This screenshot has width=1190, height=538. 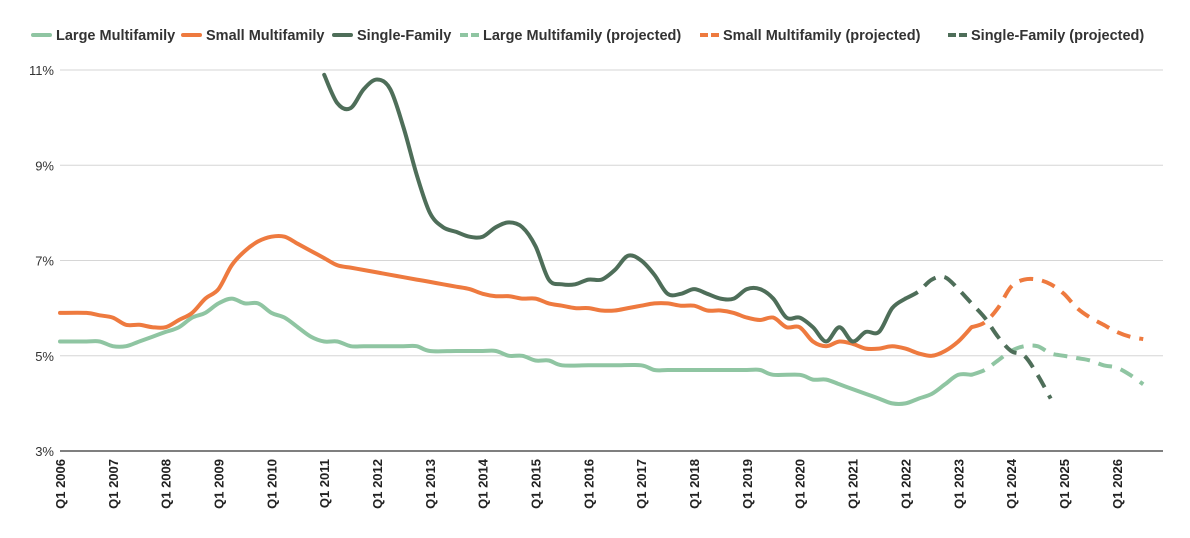 What do you see at coordinates (265, 36) in the screenshot?
I see `legend-label: Small Multifamily` at bounding box center [265, 36].